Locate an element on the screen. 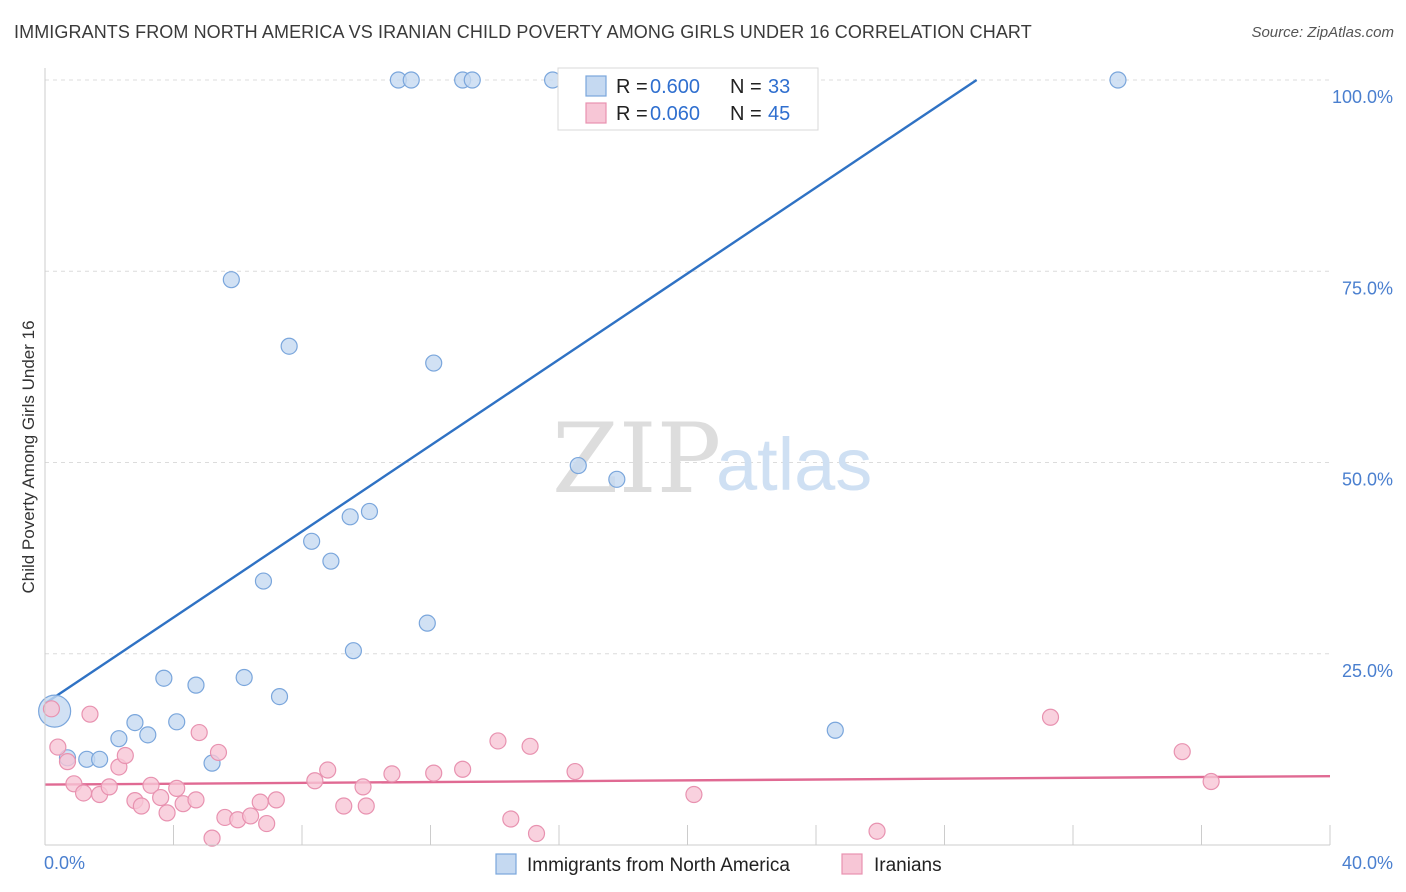 Image resolution: width=1406 pixels, height=892 pixels. y-tick-label-50: 50.0% is located at coordinates (1367, 480).